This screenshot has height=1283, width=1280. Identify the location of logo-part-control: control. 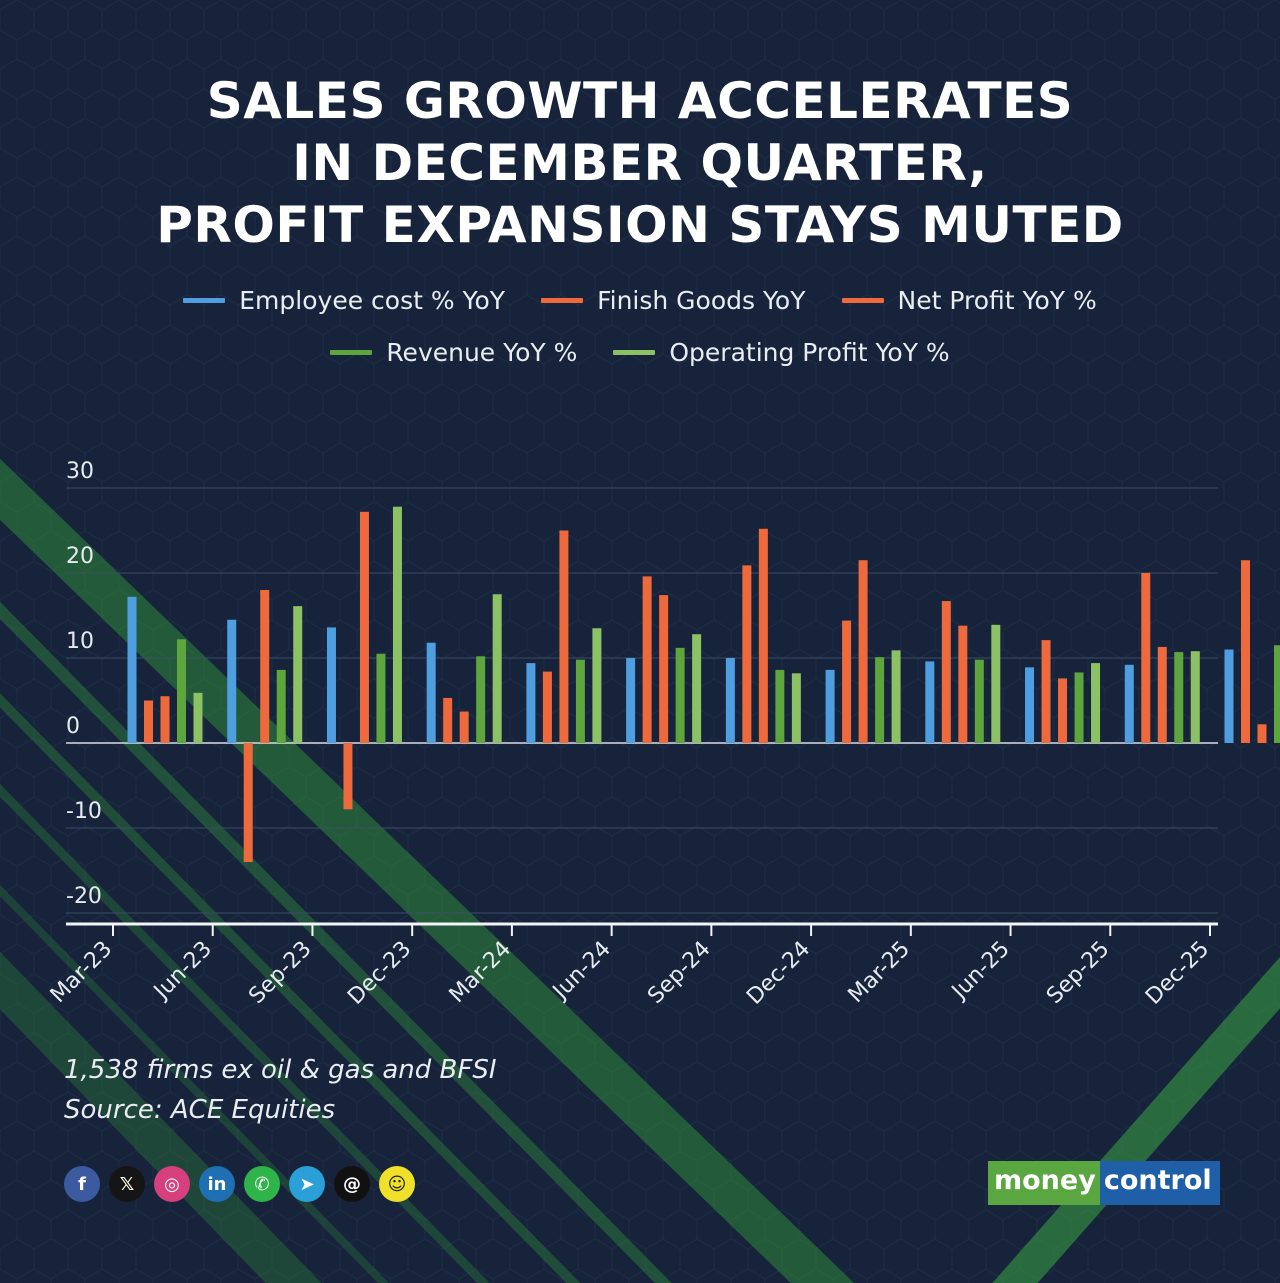
(1159, 1183).